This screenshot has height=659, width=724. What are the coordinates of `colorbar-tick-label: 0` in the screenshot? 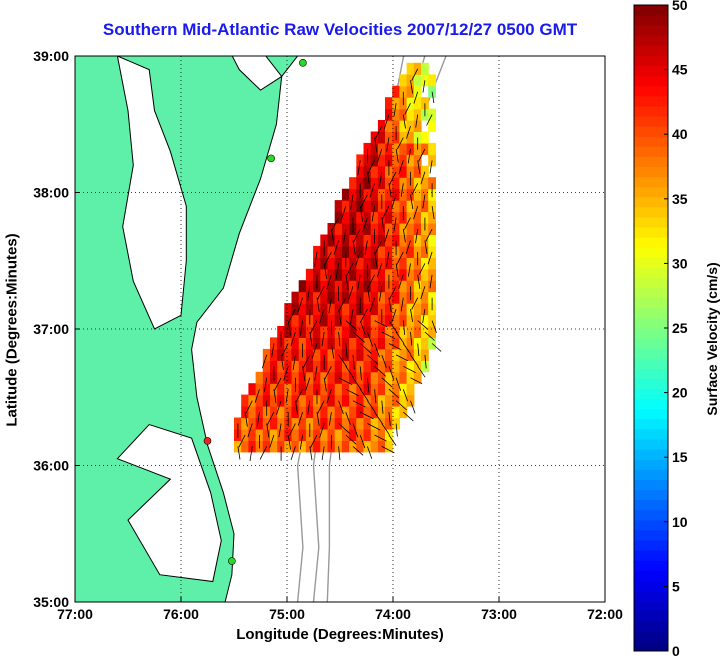 It's located at (676, 651).